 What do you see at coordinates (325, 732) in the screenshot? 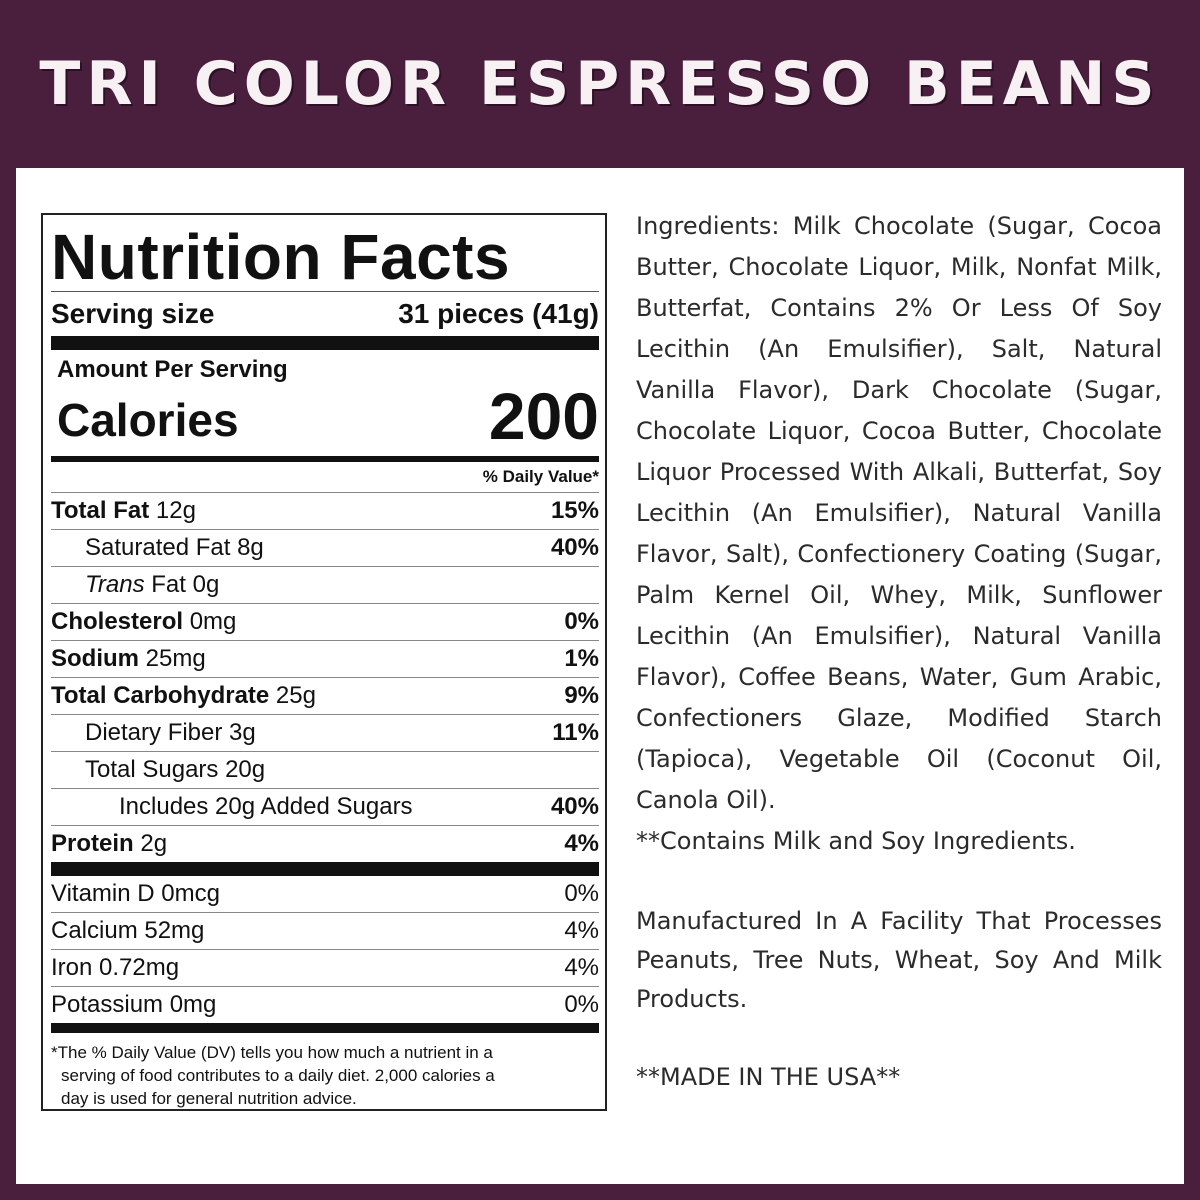
I see `nutrient-row-dietary-fiber: Dietary Fiber 3g 11%` at bounding box center [325, 732].